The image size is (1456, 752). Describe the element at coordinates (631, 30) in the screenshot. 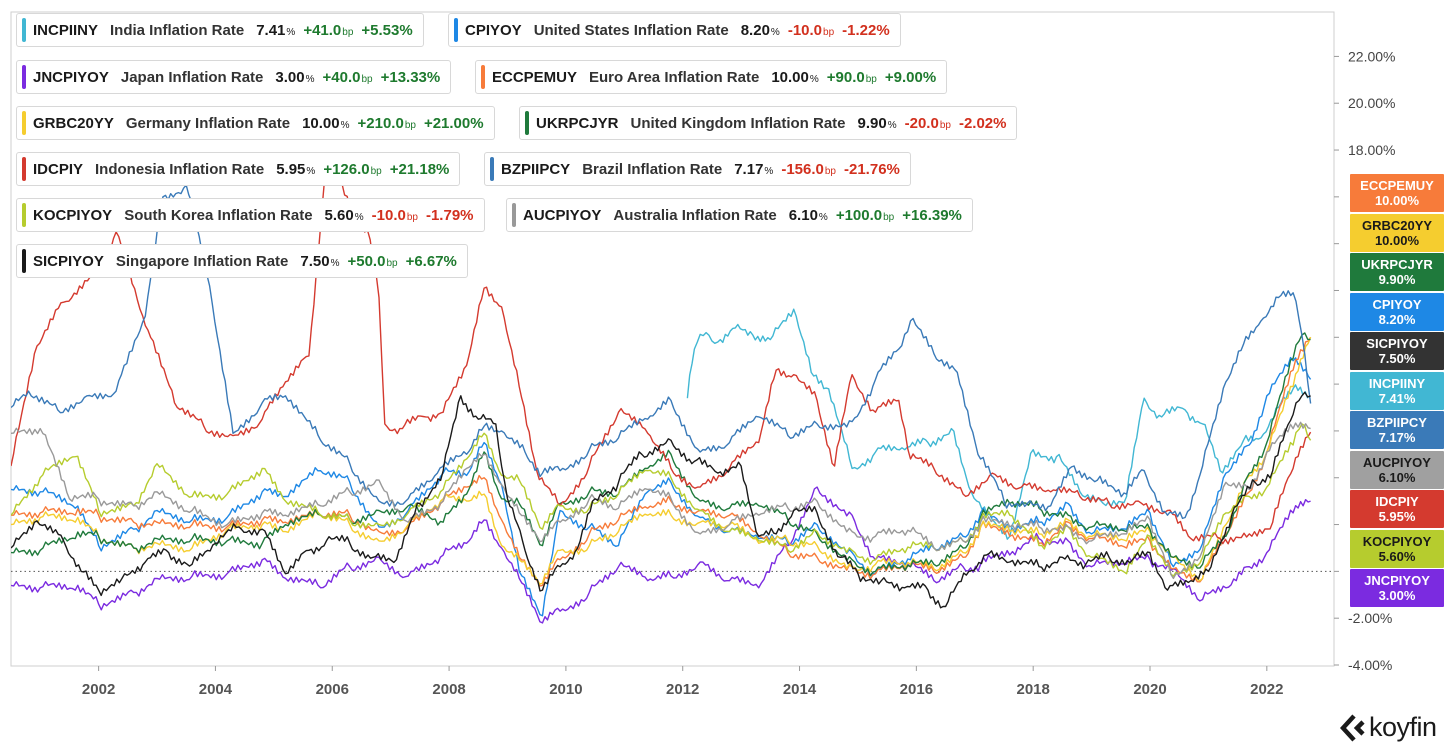

I see `legend-name: United States Inflation Rate` at that location.